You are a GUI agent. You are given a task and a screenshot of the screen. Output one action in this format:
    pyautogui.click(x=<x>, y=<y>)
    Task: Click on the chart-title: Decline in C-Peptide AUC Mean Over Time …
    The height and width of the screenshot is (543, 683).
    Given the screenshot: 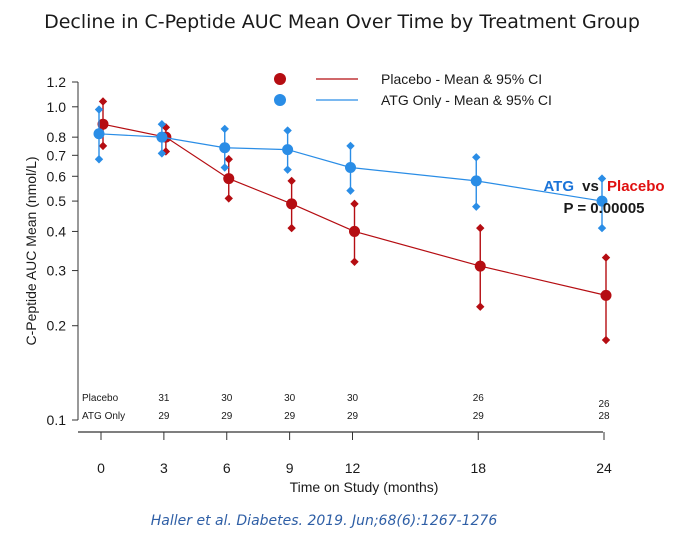 What is the action you would take?
    pyautogui.click(x=342, y=22)
    